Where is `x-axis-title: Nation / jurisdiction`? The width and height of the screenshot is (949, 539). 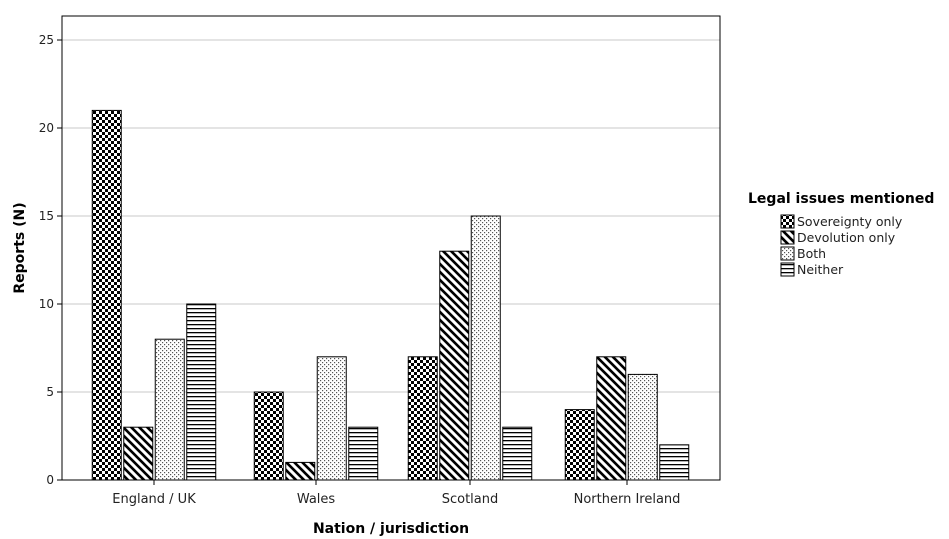 x-axis-title: Nation / jurisdiction is located at coordinates (391, 529).